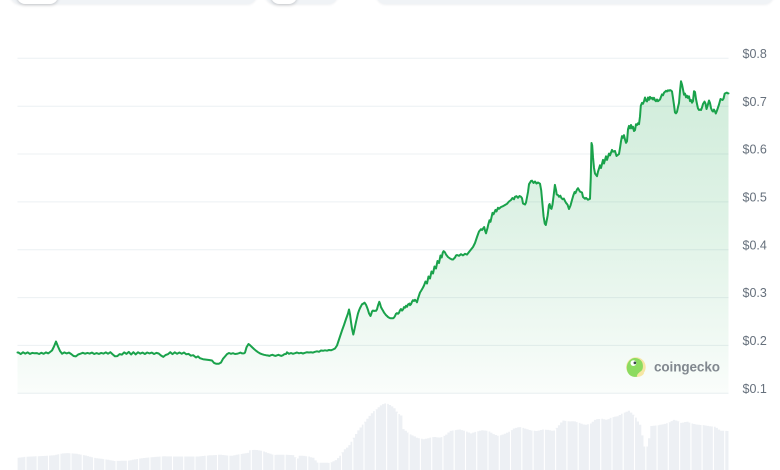 Image resolution: width=780 pixels, height=470 pixels. Describe the element at coordinates (755, 341) in the screenshot. I see `svg-text: $0.2` at that location.